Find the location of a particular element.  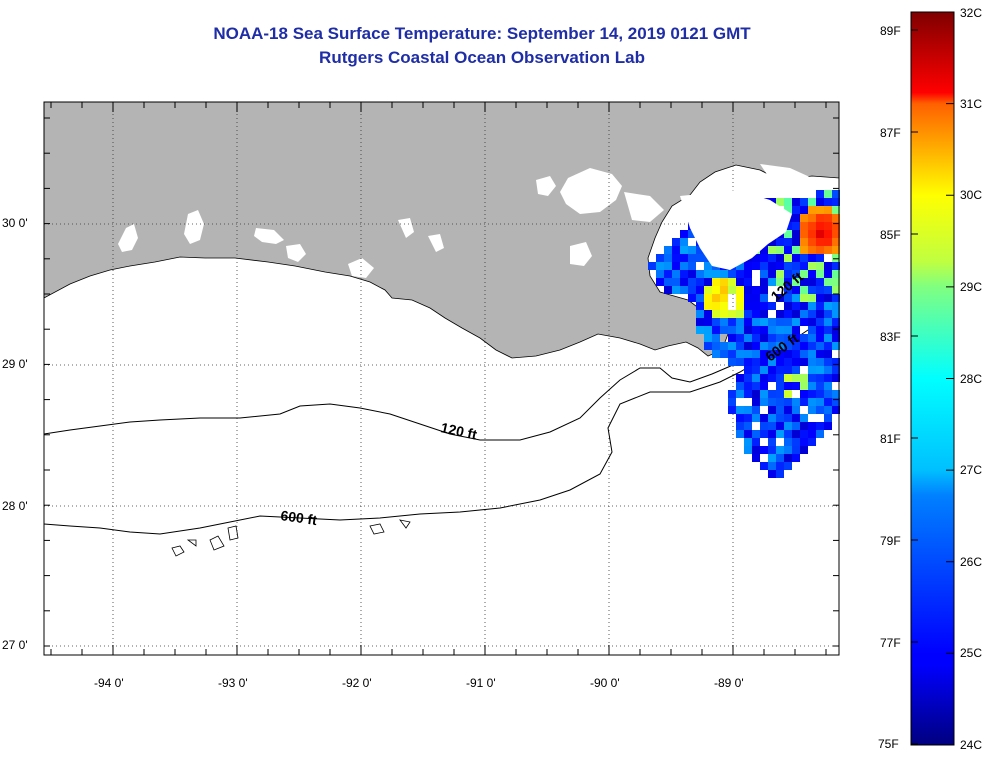

colorbar-c-label: 30C is located at coordinates (971, 195).